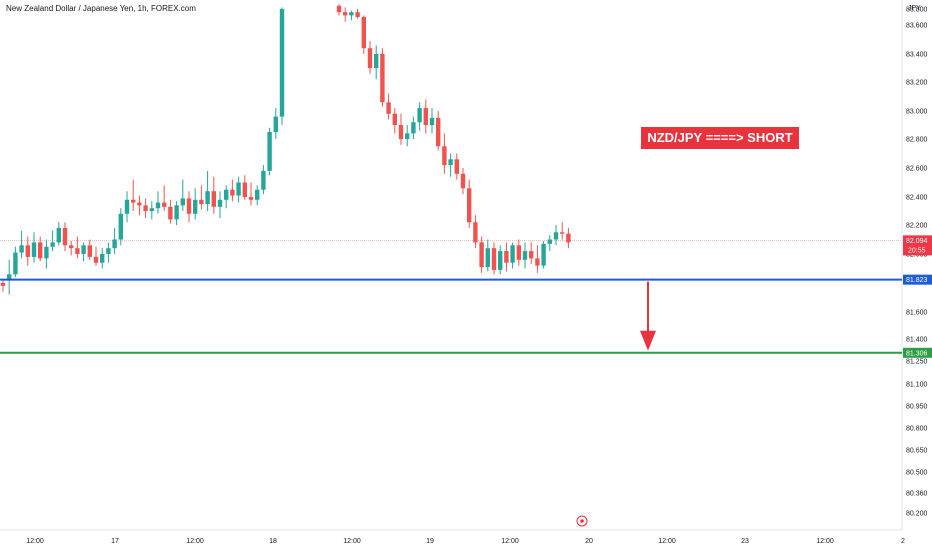 The image size is (932, 555). I want to click on price-tick-label: 81.600, so click(917, 313).